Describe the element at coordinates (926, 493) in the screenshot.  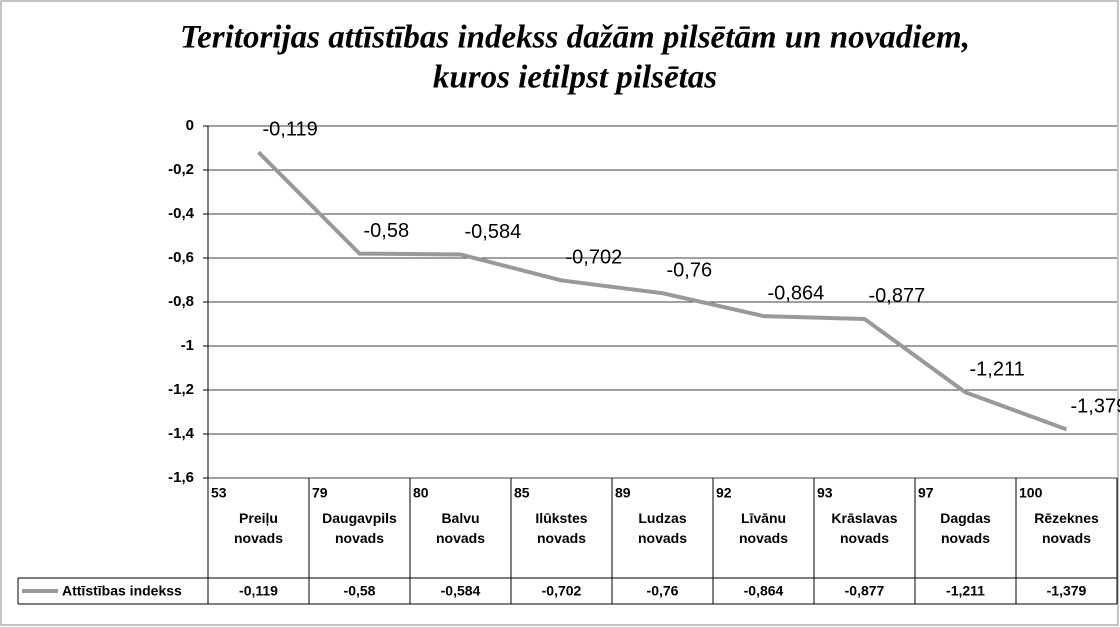
I see `category-rank: 97` at that location.